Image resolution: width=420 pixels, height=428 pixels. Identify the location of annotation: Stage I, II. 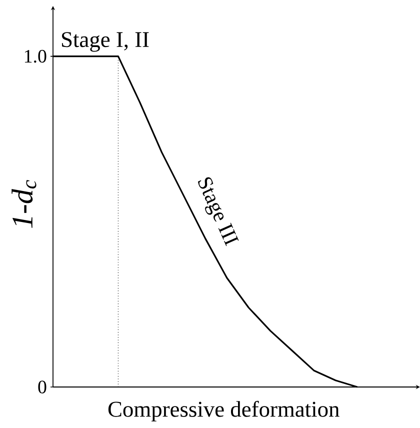
(105, 42).